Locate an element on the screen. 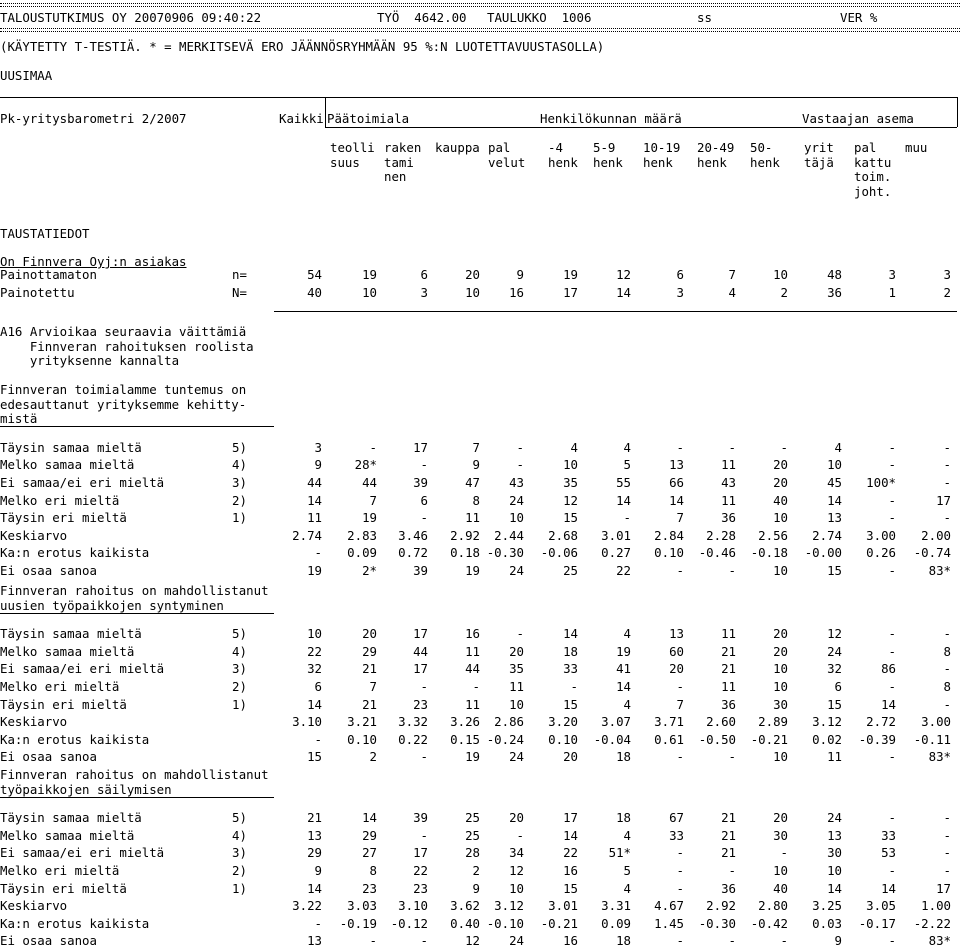 The image size is (960, 948). cell-value: 32 is located at coordinates (314, 669).